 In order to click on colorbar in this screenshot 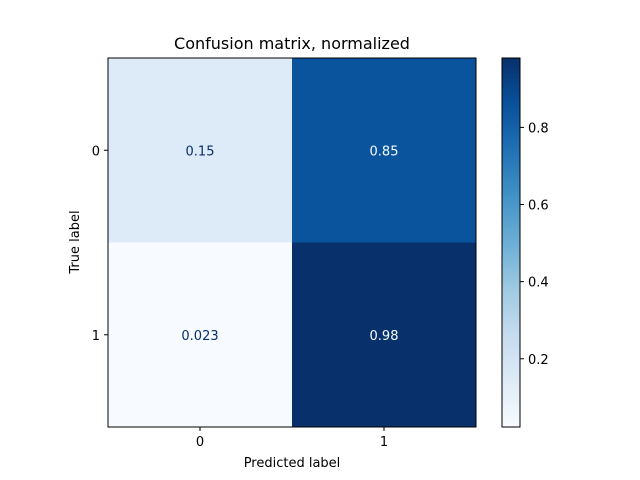, I will do `click(511, 242)`.